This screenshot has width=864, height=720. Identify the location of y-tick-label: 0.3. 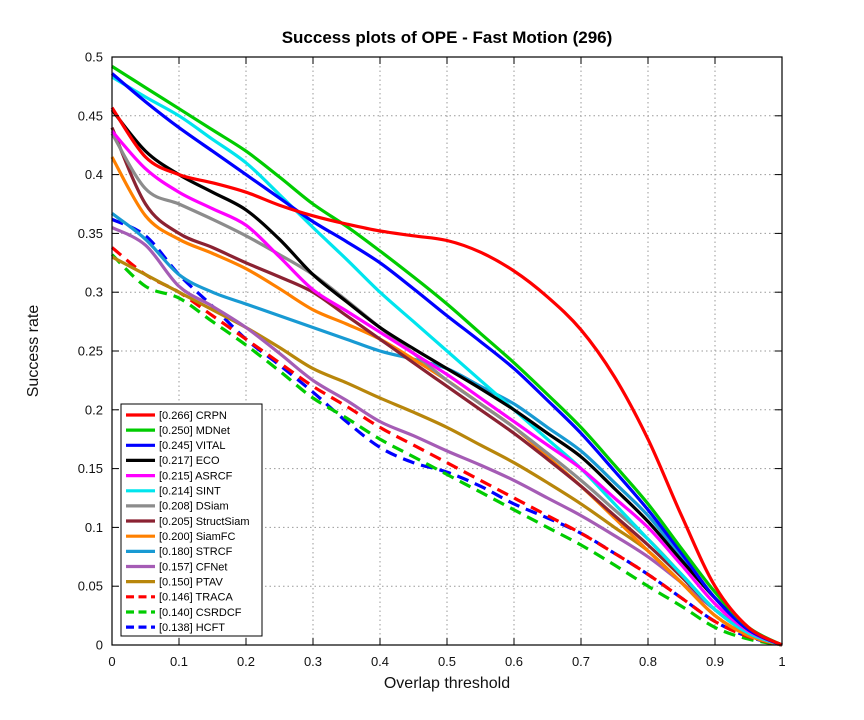
(94, 292).